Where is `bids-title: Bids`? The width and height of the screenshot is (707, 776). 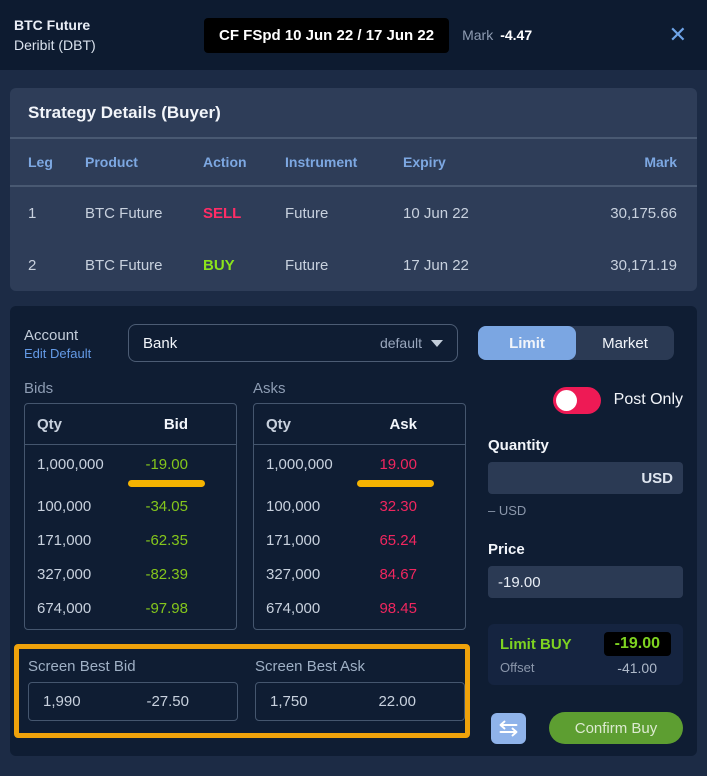 bids-title: Bids is located at coordinates (39, 388).